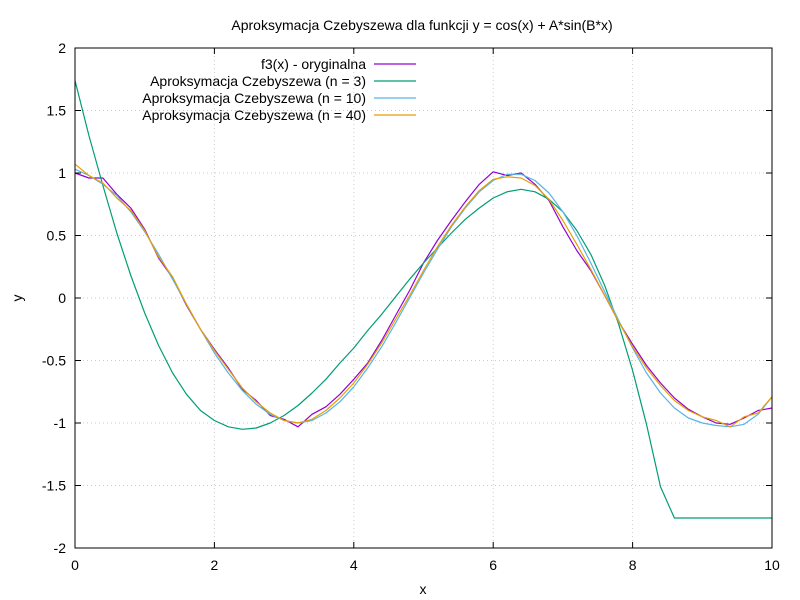  Describe the element at coordinates (57, 111) in the screenshot. I see `y-tick-label: 1.5` at that location.